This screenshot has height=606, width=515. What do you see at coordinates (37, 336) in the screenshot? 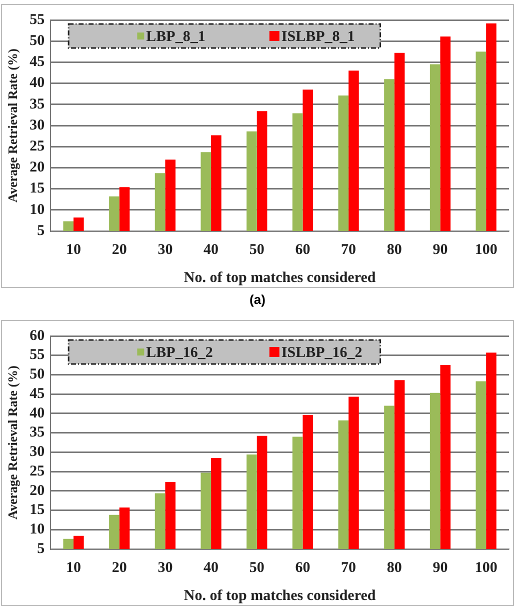
I see `y-tick-label: 60` at bounding box center [37, 336].